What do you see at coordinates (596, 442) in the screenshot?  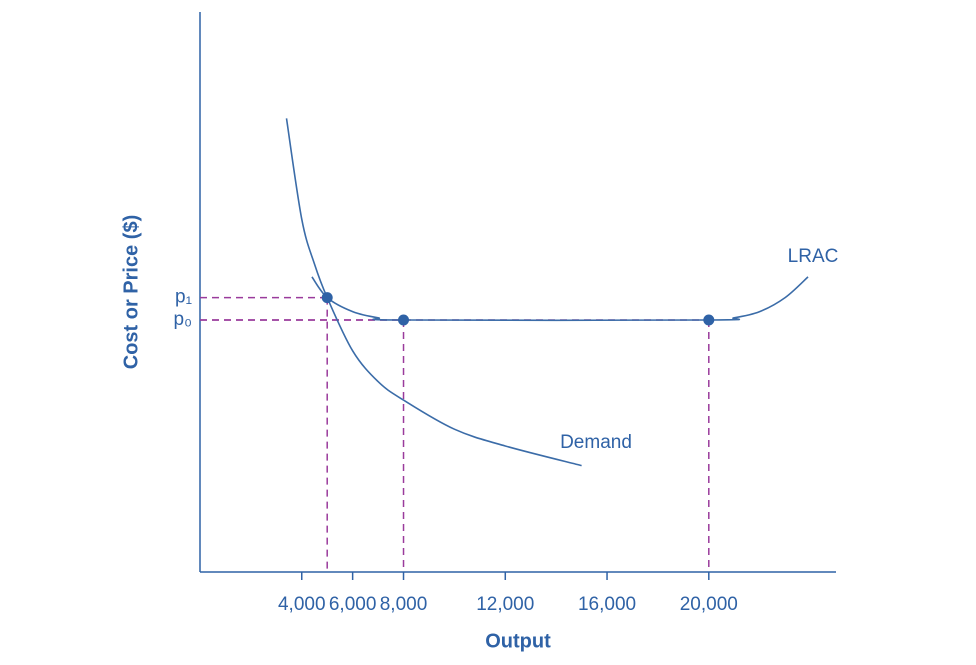 I see `curve-label: Demand` at bounding box center [596, 442].